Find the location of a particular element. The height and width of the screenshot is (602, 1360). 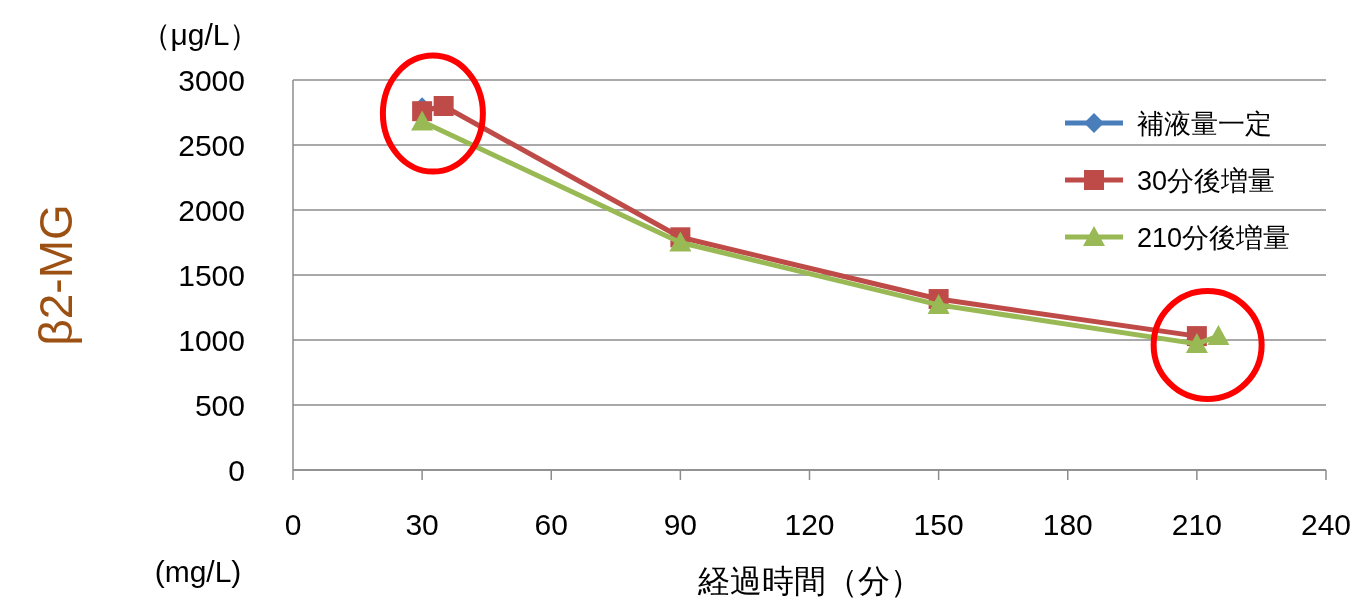

x-tick-label: 0 is located at coordinates (293, 524).